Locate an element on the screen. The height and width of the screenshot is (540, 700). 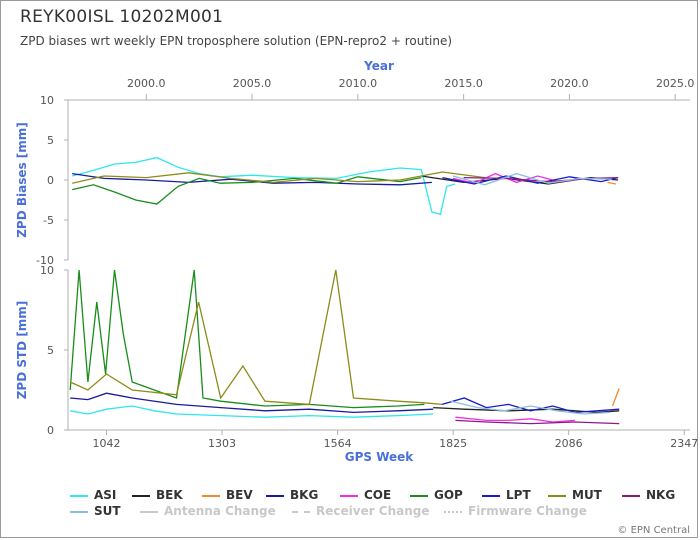
legend-label: Antenna Change is located at coordinates (220, 511).